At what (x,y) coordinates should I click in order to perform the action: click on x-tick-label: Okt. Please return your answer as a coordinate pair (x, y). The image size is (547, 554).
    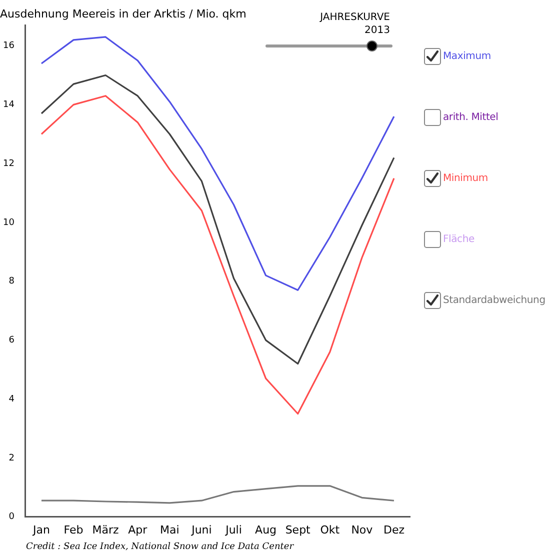
    Looking at the image, I should click on (330, 529).